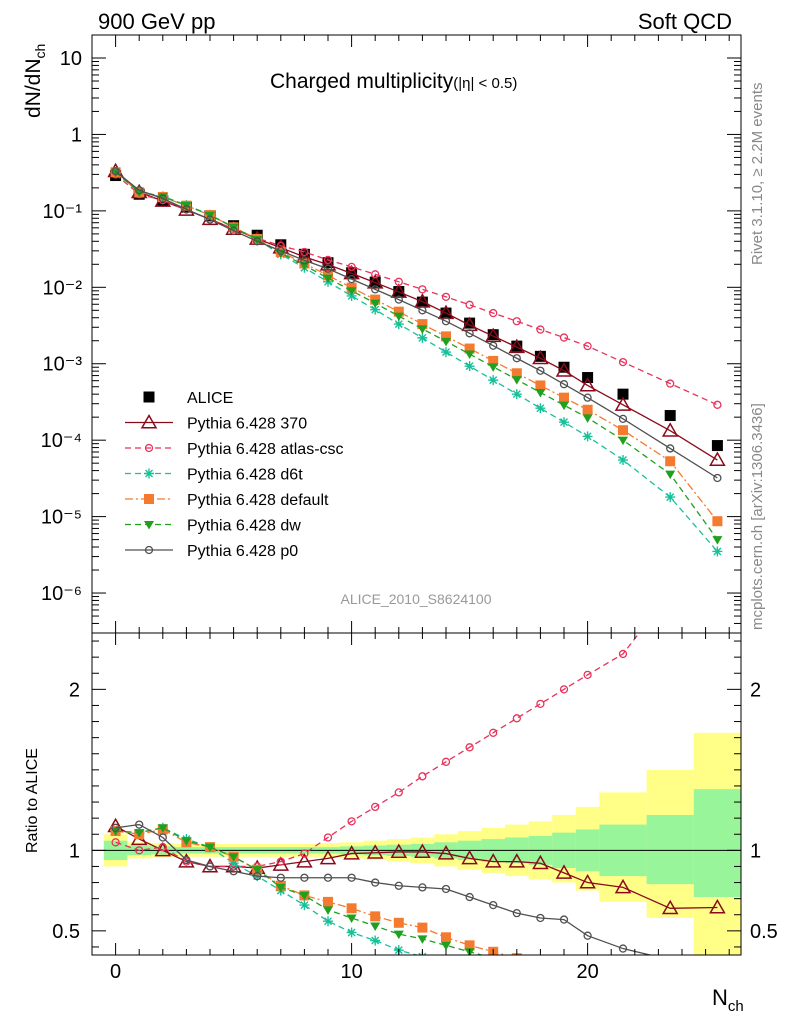  Describe the element at coordinates (244, 526) in the screenshot. I see `legend-label: Pythia 6.428 dw` at that location.